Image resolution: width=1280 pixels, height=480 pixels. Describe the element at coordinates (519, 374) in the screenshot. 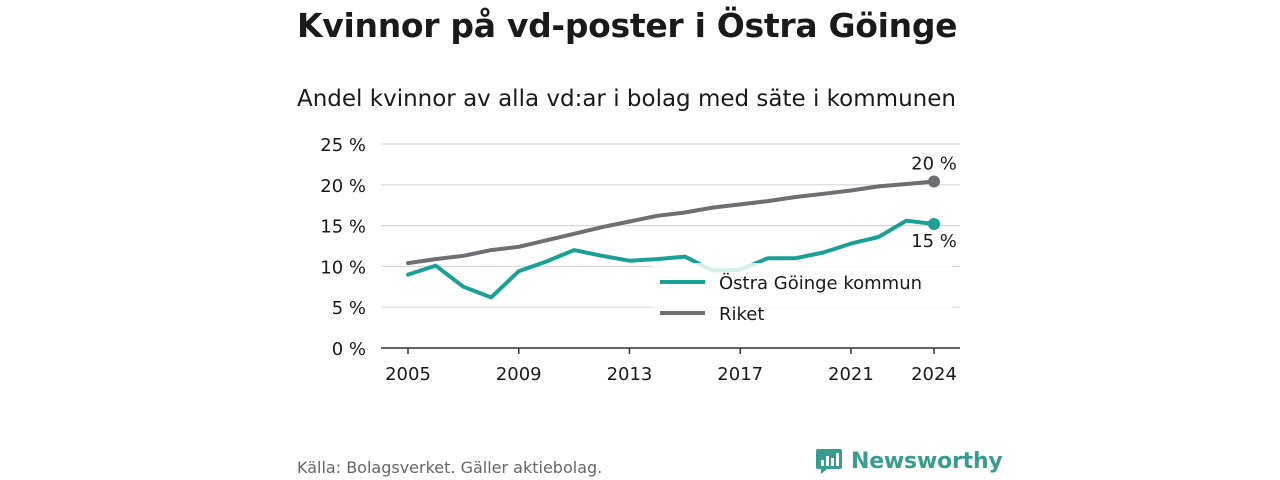

I see `x-tick-label: 2009` at that location.